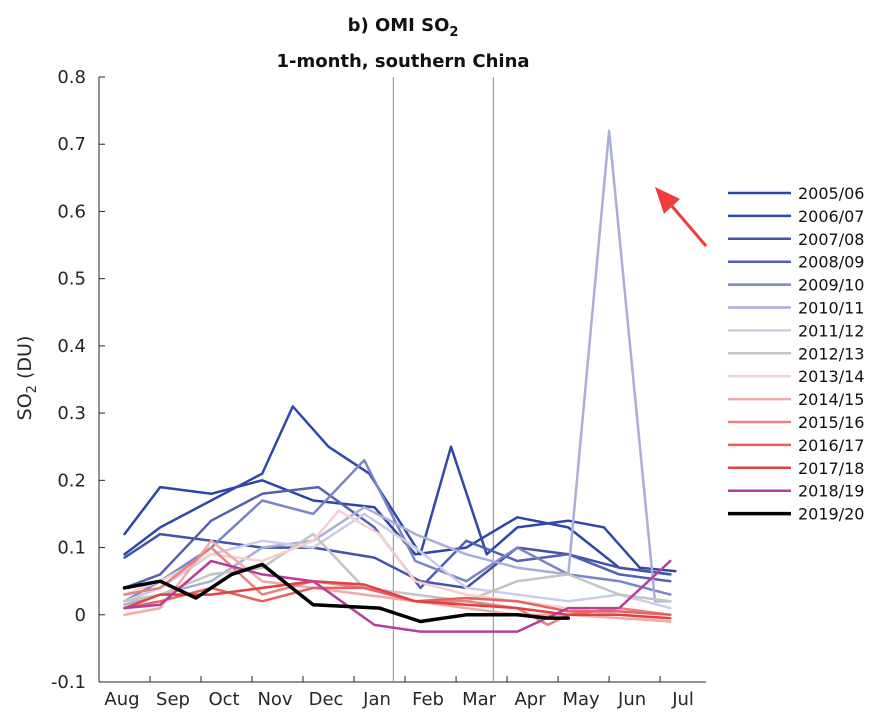  I want to click on y-tick-label: 0, so click(80, 615).